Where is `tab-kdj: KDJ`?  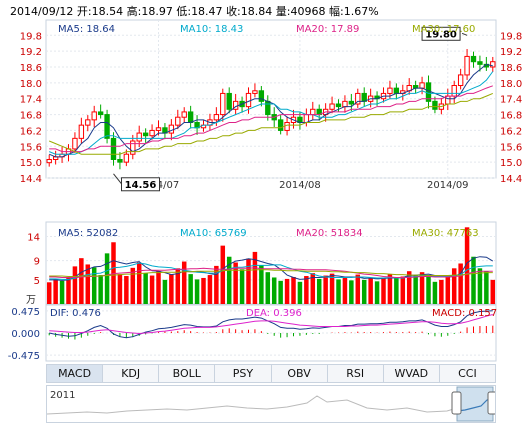
tab-kdj: KDJ is located at coordinates (131, 373).